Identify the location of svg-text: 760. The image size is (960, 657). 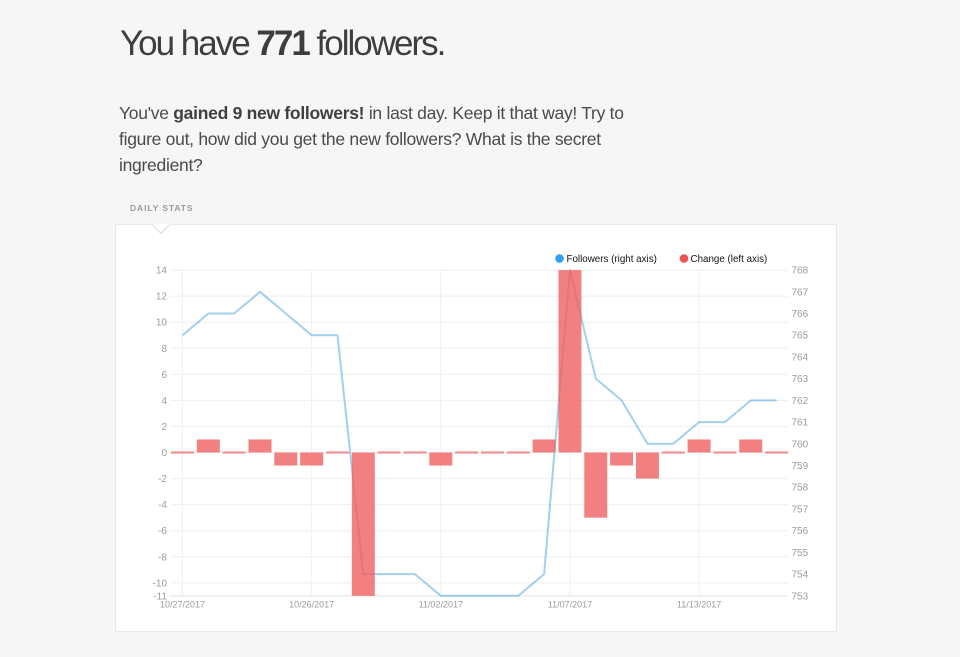
(800, 444).